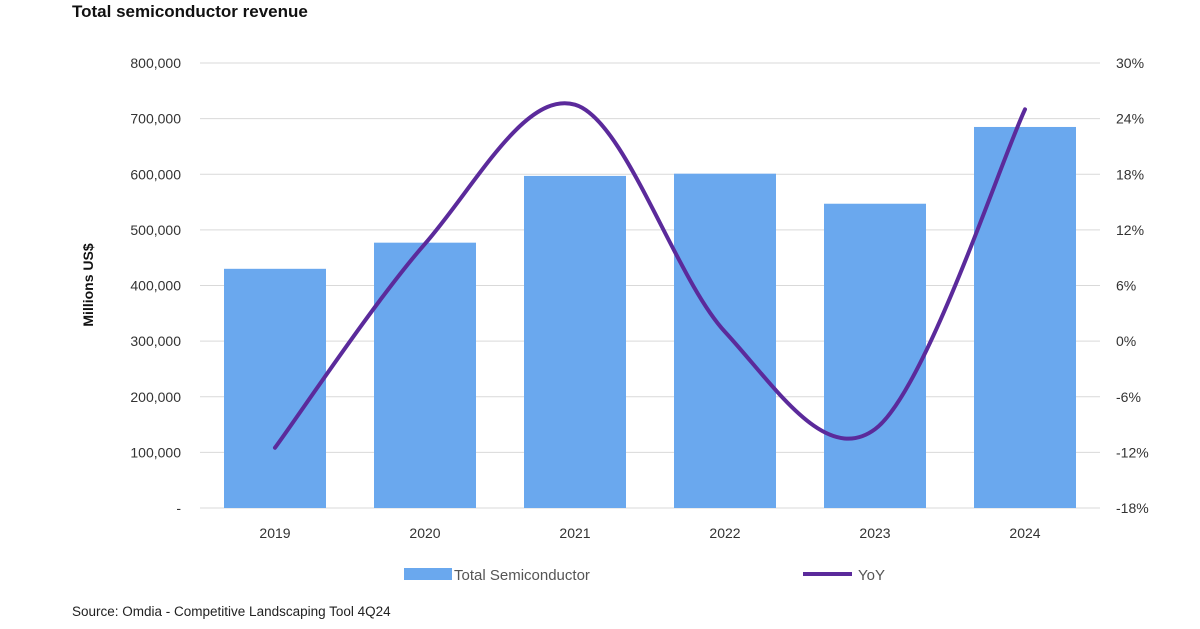 The height and width of the screenshot is (629, 1200). Describe the element at coordinates (575, 341) in the screenshot. I see `bar-2021` at that location.